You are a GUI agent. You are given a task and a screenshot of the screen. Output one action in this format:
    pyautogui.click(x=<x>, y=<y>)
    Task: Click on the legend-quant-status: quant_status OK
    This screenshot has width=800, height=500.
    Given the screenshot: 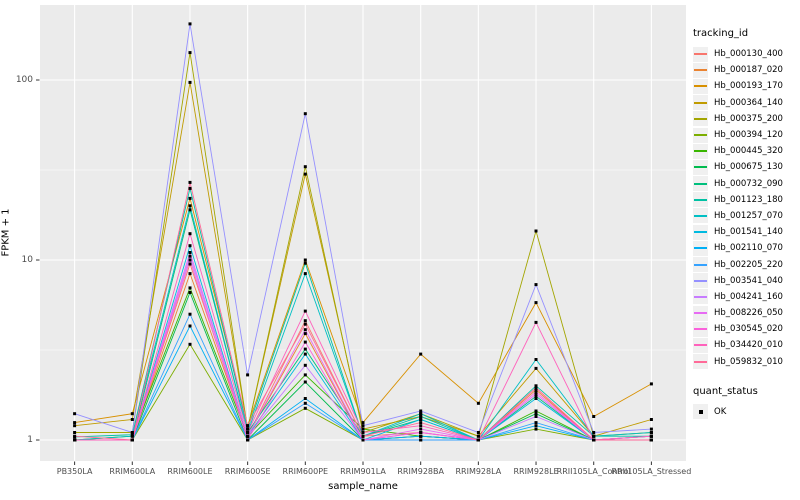 What is the action you would take?
    pyautogui.click(x=746, y=403)
    